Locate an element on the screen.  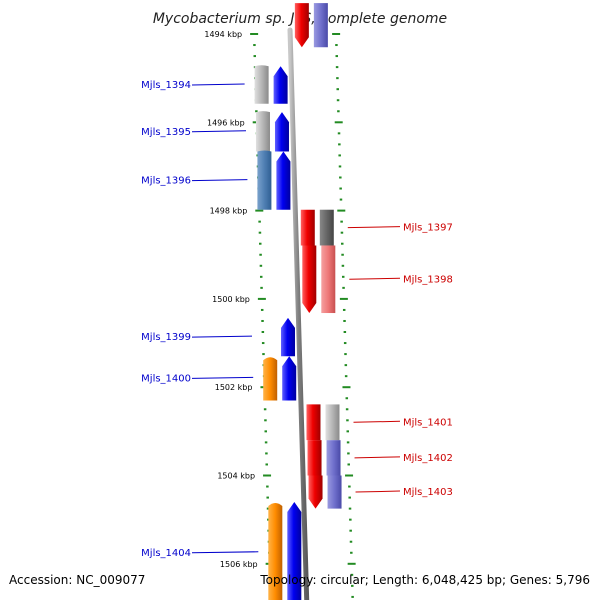
kbp-label: 1498 kbp is located at coordinates (229, 211).